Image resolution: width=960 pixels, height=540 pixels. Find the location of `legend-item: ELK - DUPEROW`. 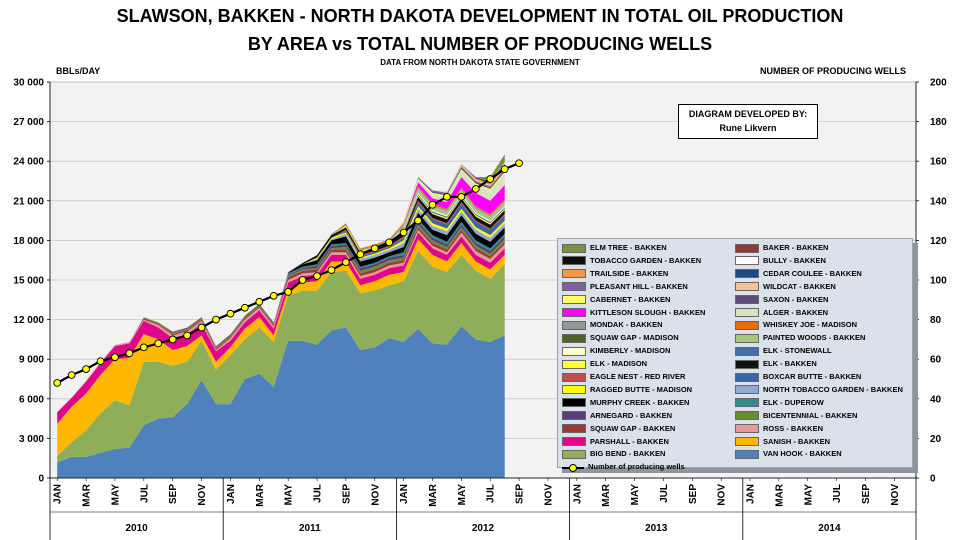

legend-item: ELK - DUPEROW is located at coordinates (779, 402).